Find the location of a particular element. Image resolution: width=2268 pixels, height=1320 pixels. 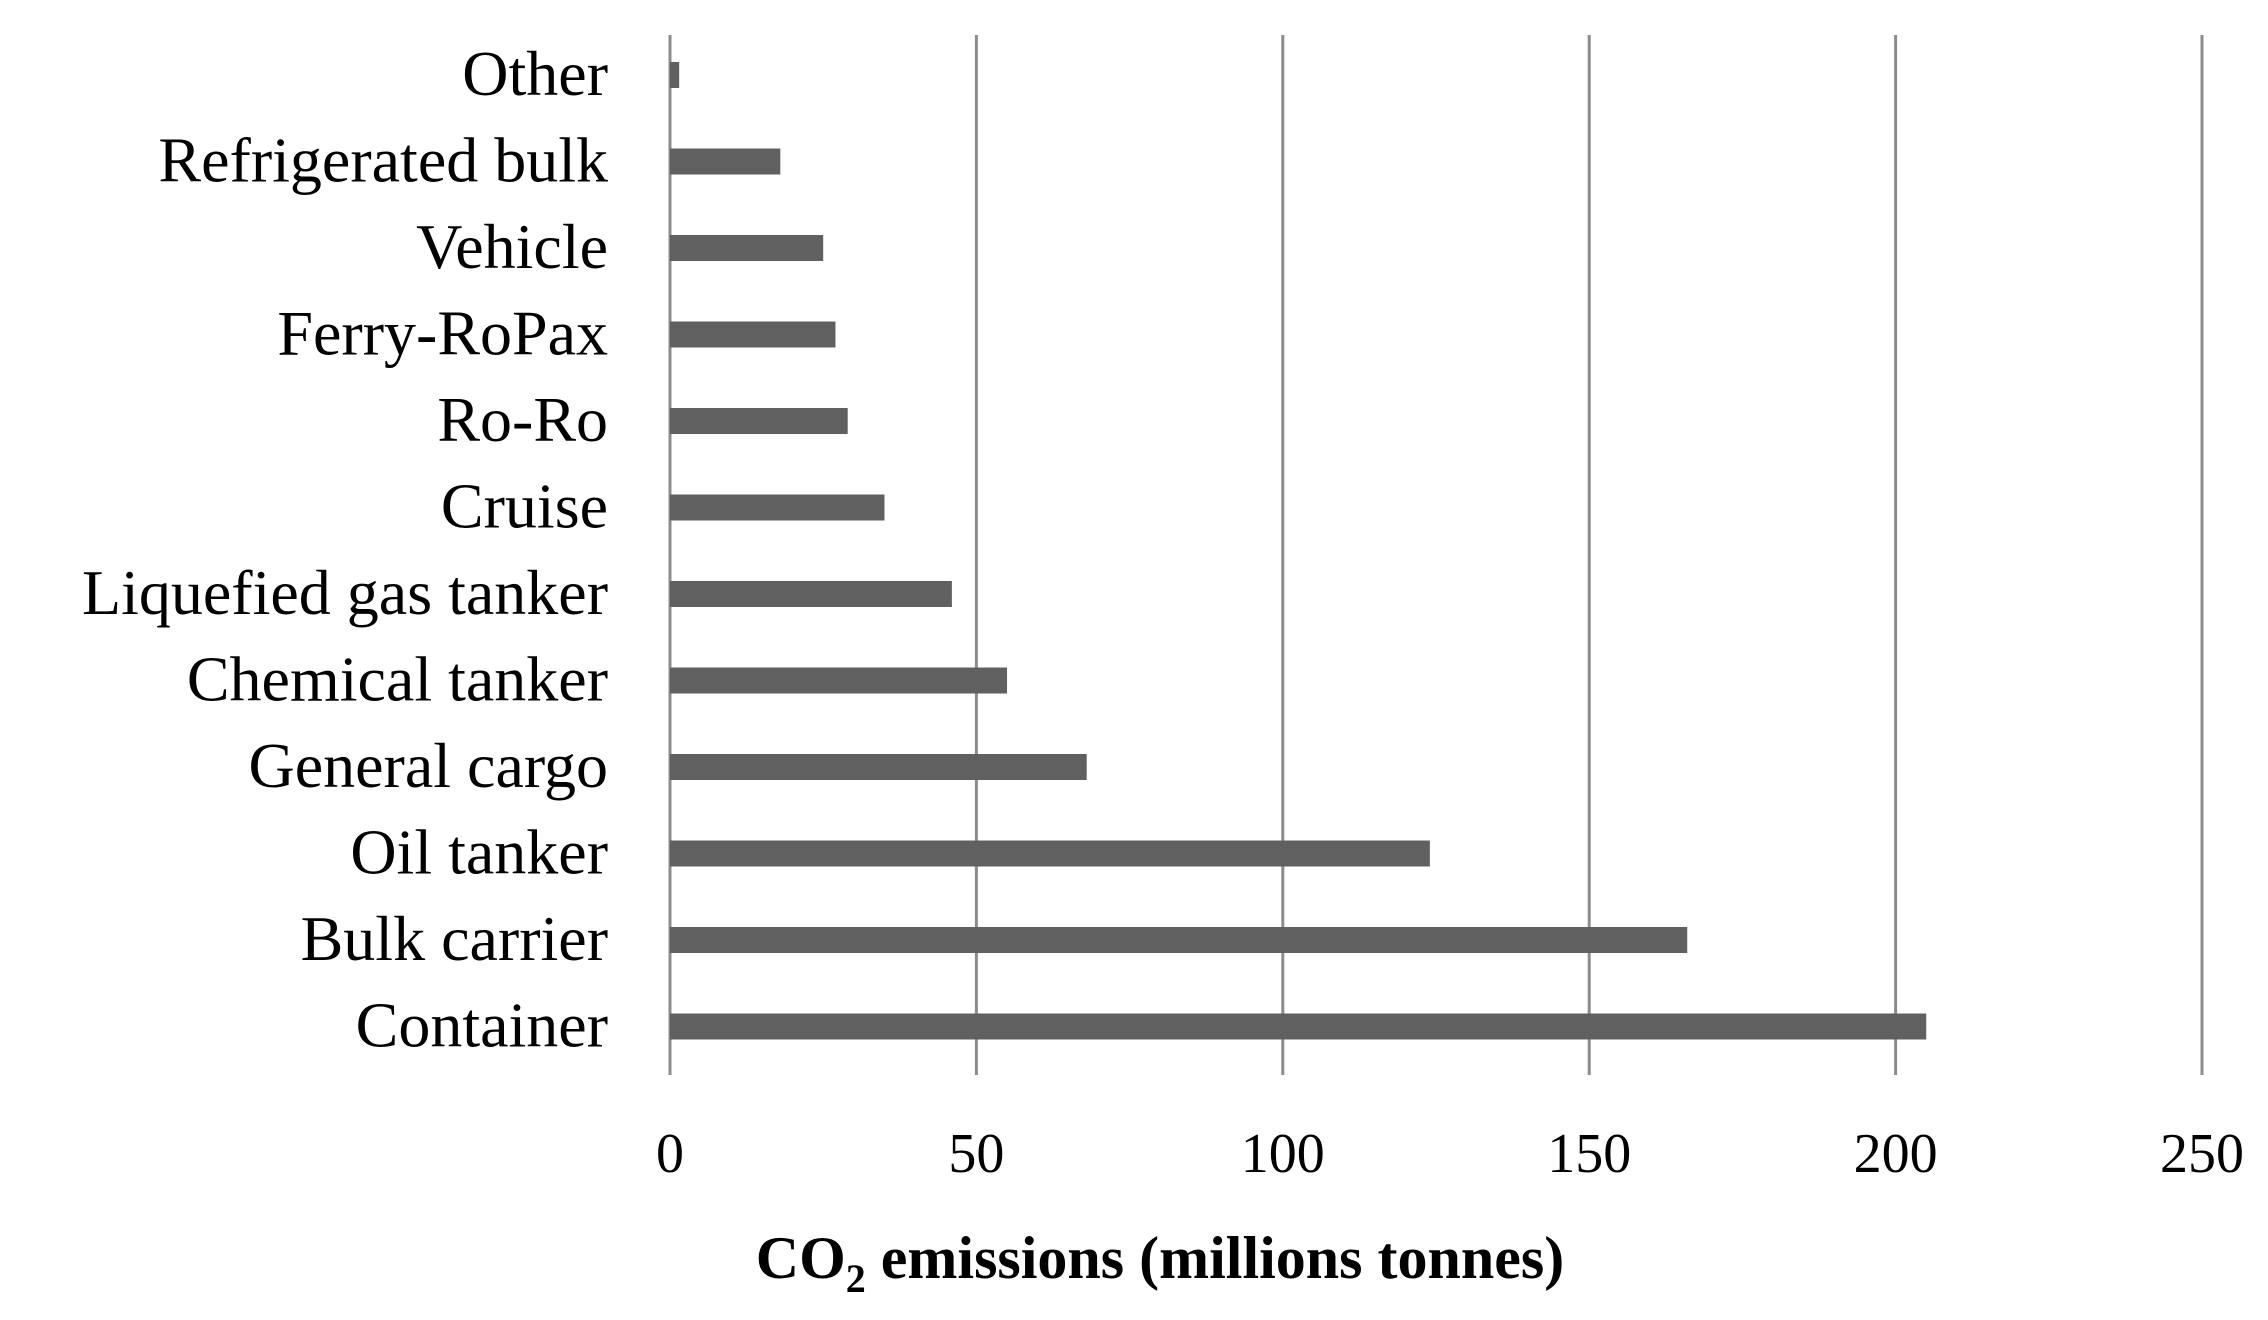

bar-bulk-carrier is located at coordinates (1179, 940).